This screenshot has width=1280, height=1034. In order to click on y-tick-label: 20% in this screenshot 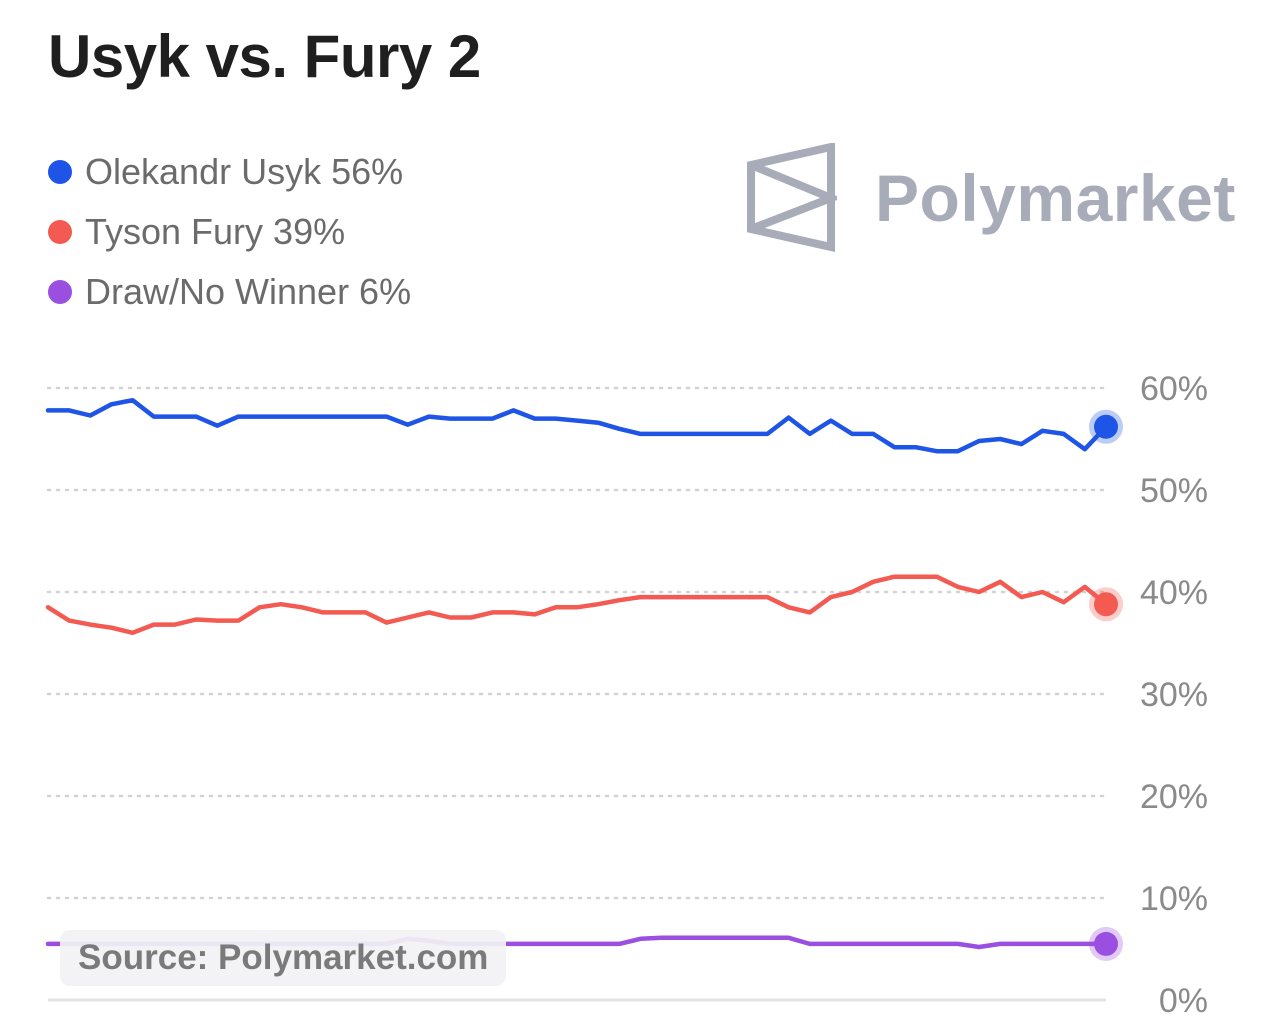, I will do `click(1174, 797)`.